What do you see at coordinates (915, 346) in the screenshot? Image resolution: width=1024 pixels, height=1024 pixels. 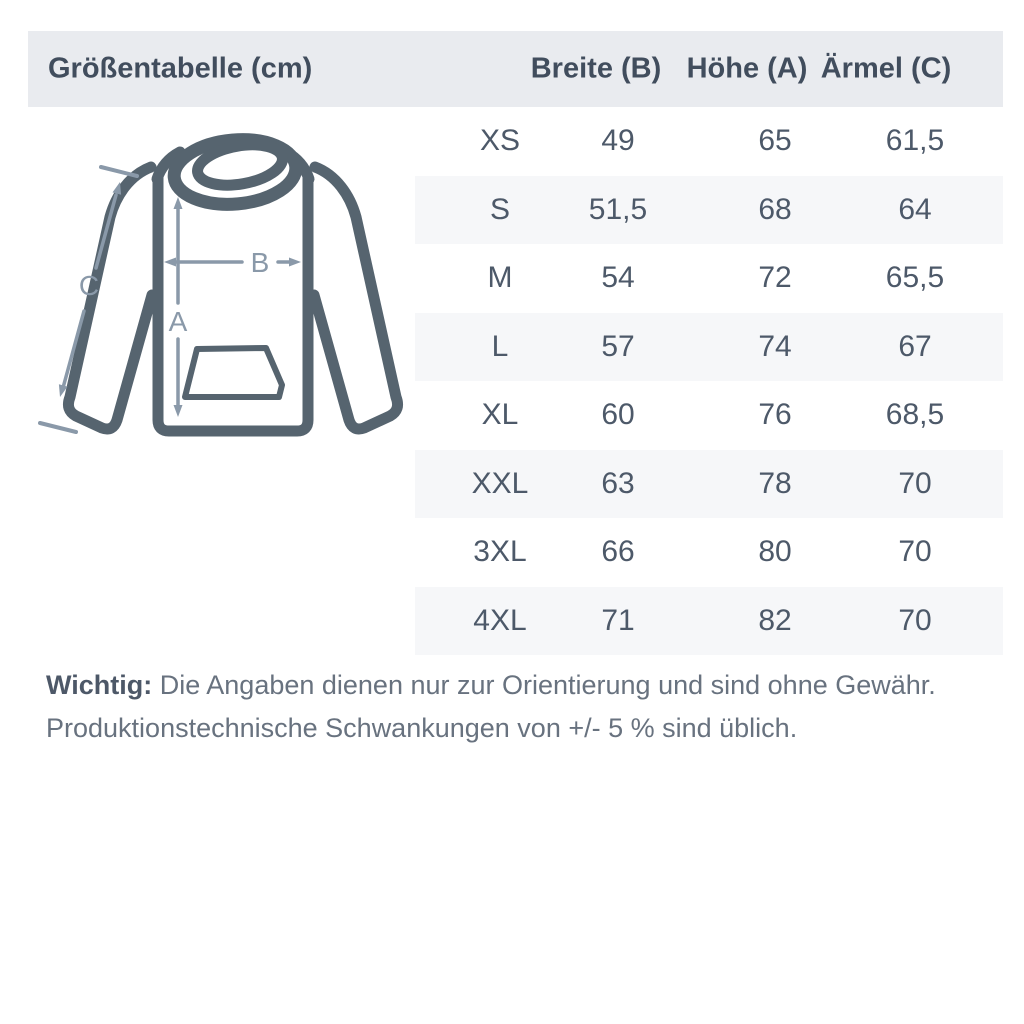 I see `cell-aermel: 67` at bounding box center [915, 346].